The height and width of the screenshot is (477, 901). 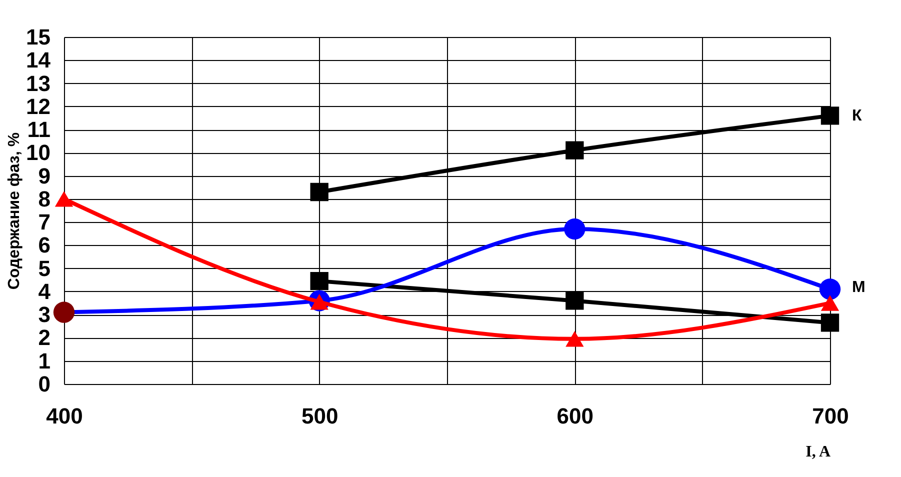 What do you see at coordinates (44, 175) in the screenshot?
I see `y-tick-label: 9` at bounding box center [44, 175].